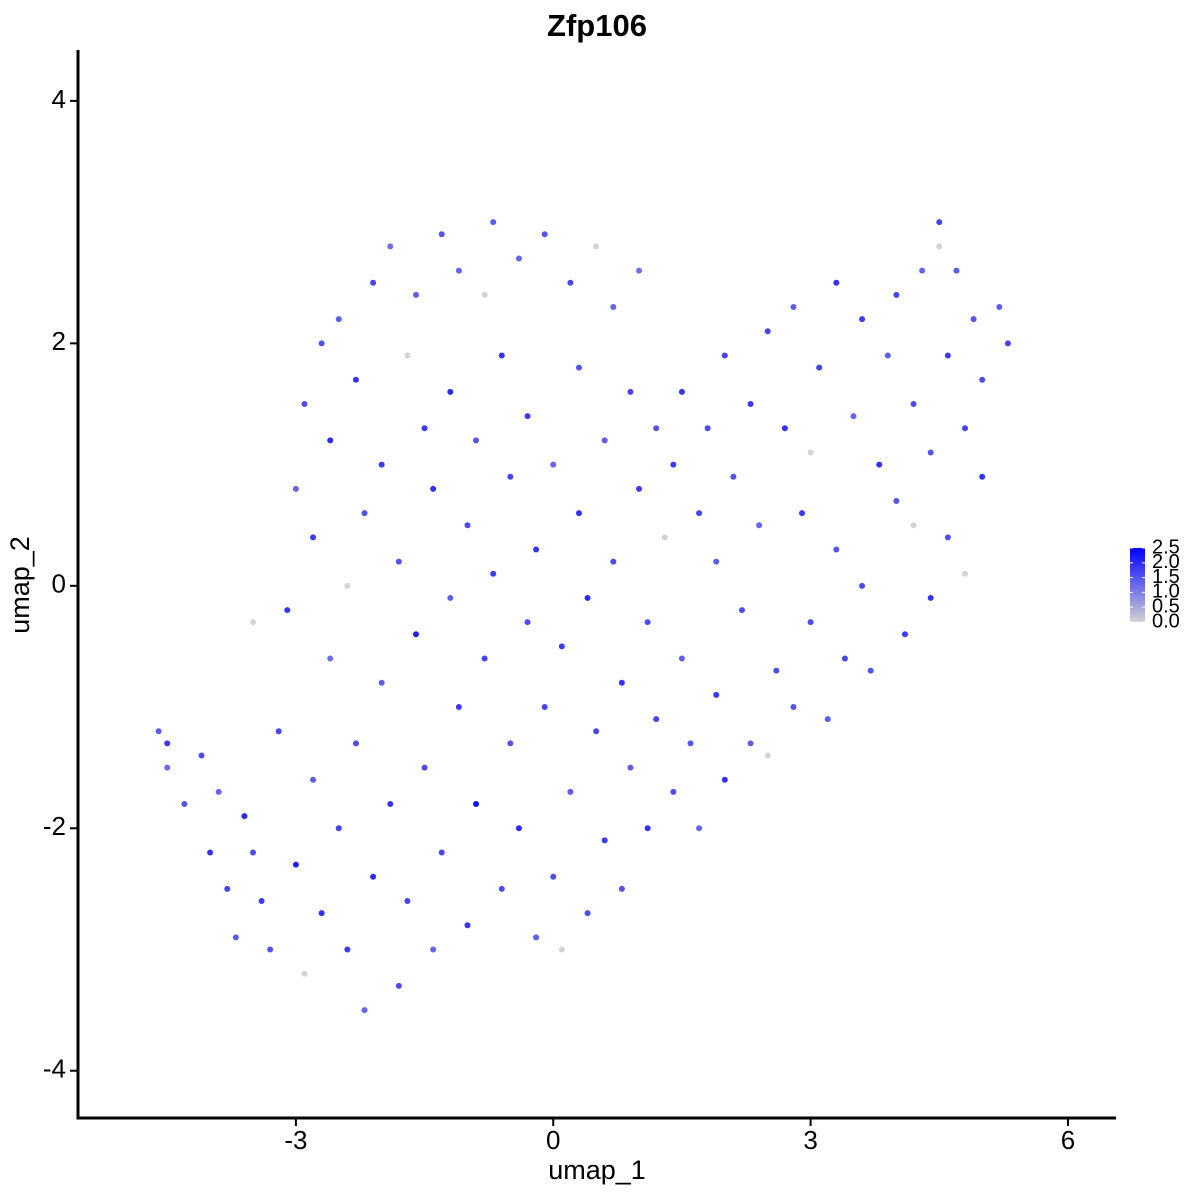 Image resolution: width=1200 pixels, height=1200 pixels. Describe the element at coordinates (295, 1140) in the screenshot. I see `x-tick-label: -3` at that location.